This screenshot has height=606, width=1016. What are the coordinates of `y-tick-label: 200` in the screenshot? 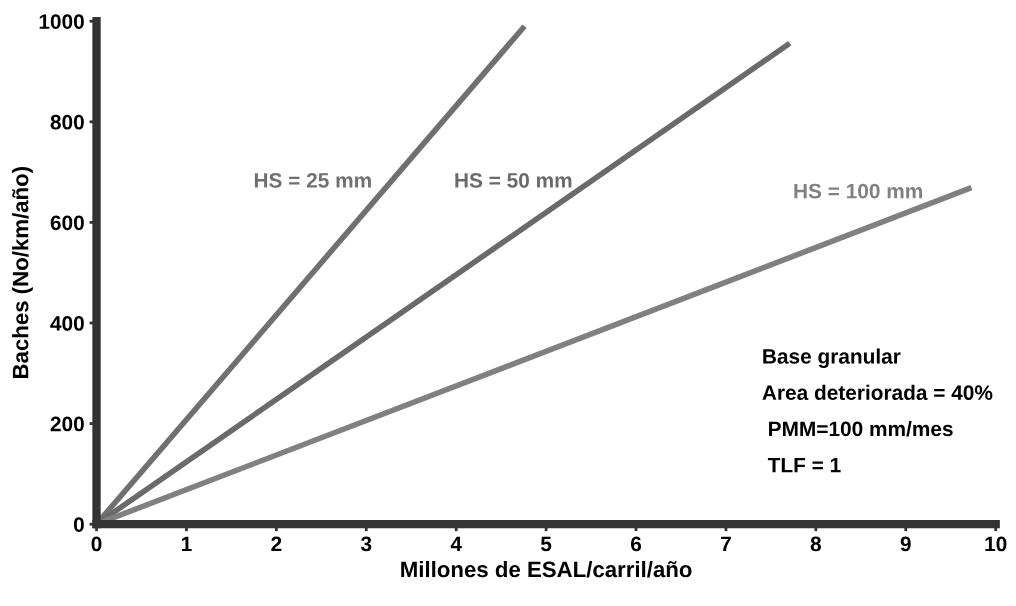 It's located at (67, 424).